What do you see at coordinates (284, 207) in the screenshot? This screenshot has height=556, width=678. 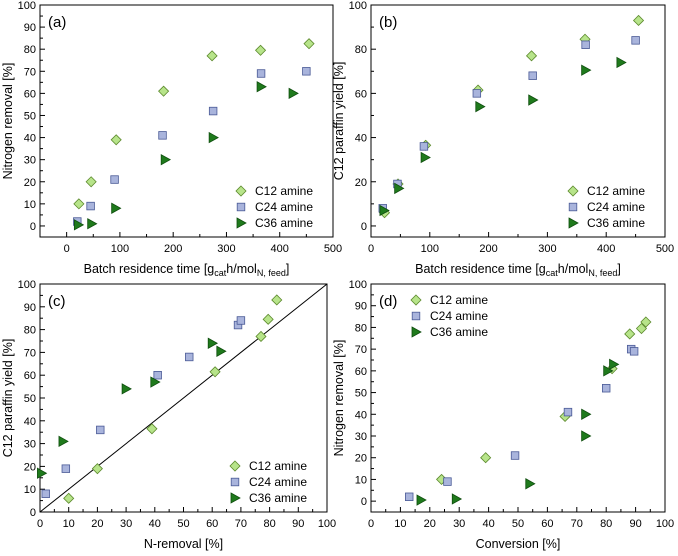 I see `legend-label: C24 amine` at bounding box center [284, 207].